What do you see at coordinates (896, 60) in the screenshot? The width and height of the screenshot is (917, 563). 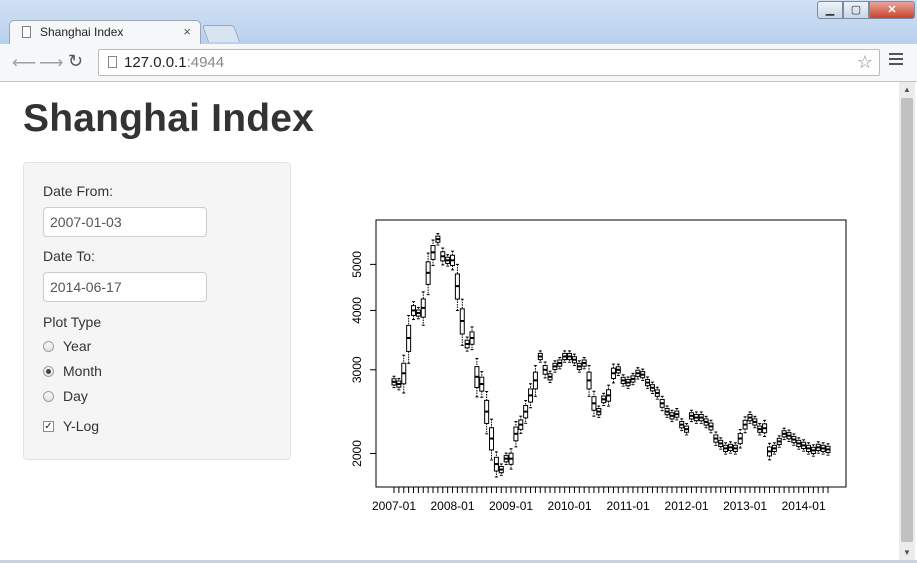 I see `hamburger-menu-icon` at bounding box center [896, 60].